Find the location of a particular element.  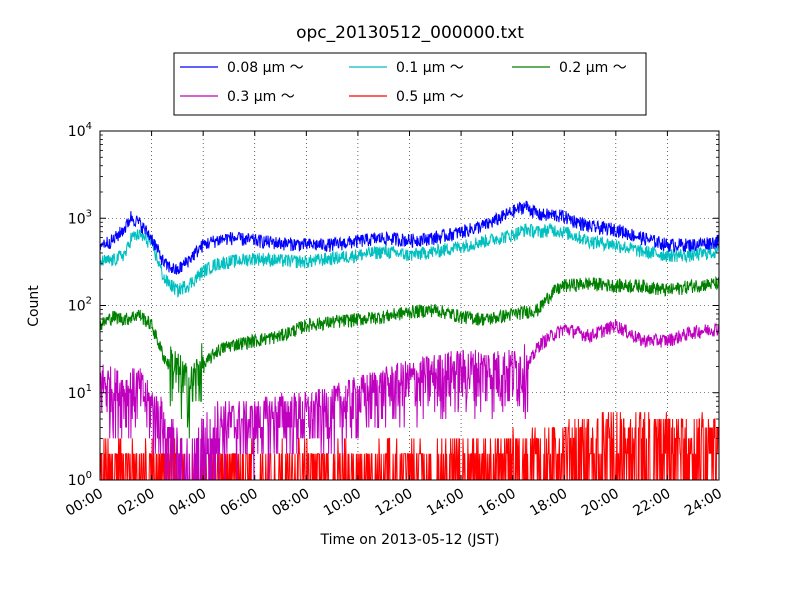

y-tick-label: 10⁰ is located at coordinates (80, 479).